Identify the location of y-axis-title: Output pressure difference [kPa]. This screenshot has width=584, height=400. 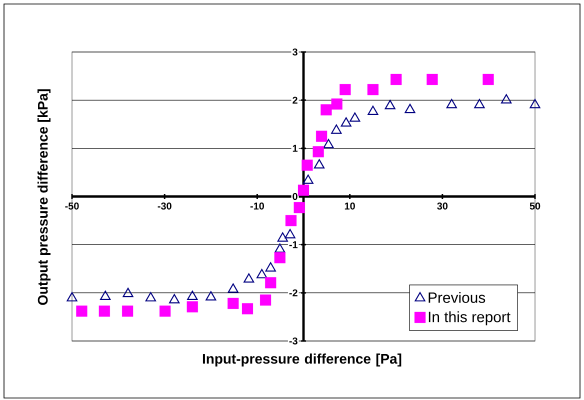
(44, 197).